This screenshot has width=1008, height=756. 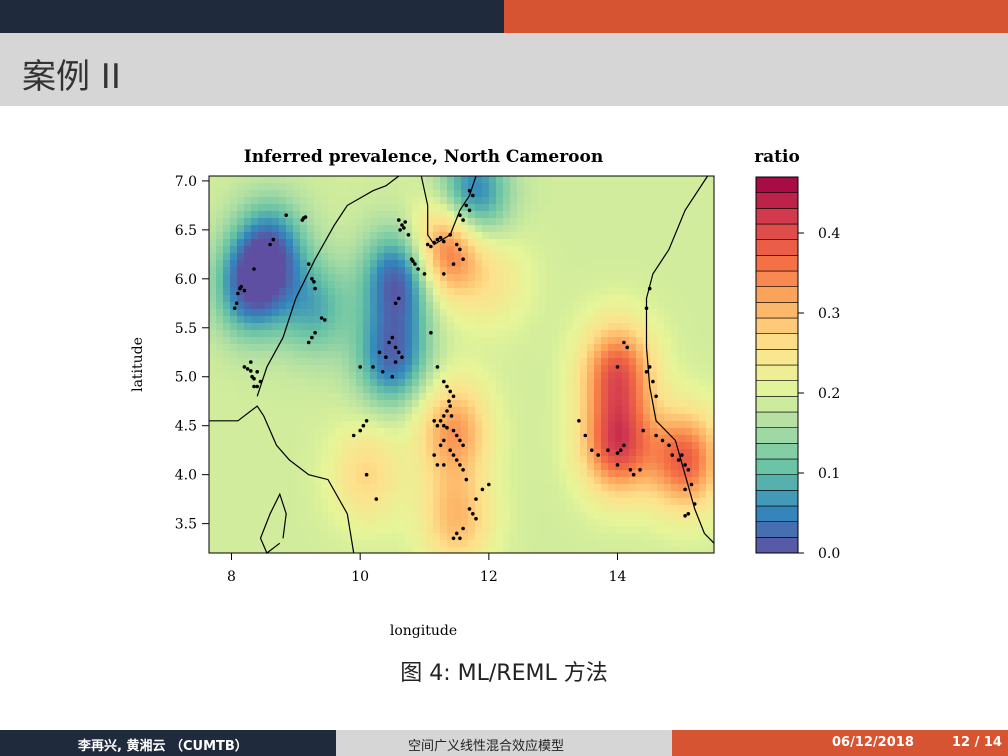 What do you see at coordinates (777, 157) in the screenshot?
I see `legend-title: ratio` at bounding box center [777, 157].